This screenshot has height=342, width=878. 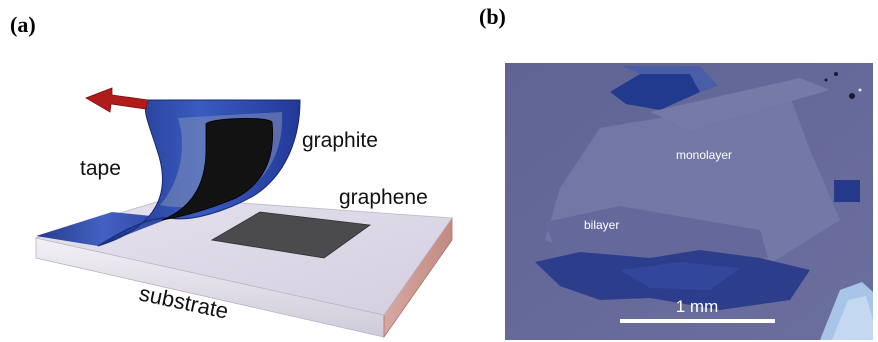 What do you see at coordinates (697, 321) in the screenshot?
I see `scale-bar` at bounding box center [697, 321].